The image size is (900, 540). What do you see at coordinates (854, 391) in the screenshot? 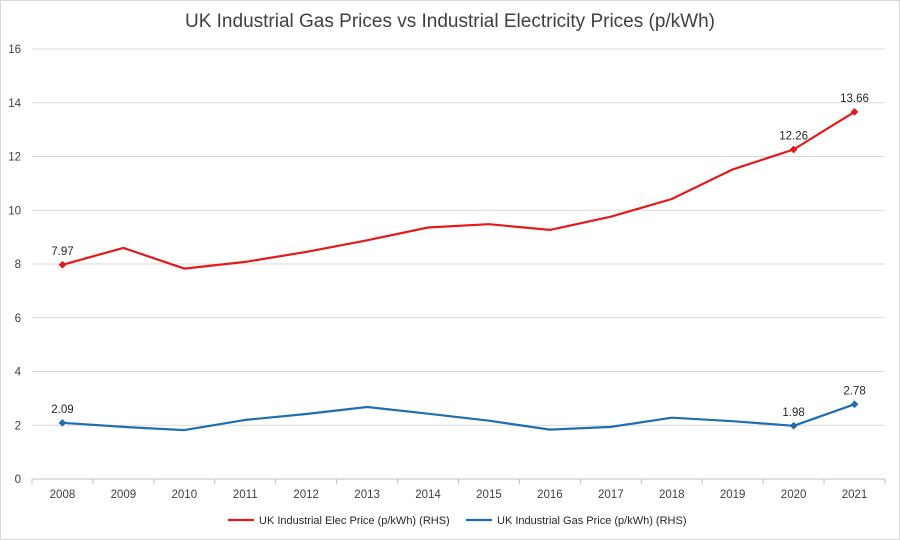
I see `data-label: 2.78` at bounding box center [854, 391].